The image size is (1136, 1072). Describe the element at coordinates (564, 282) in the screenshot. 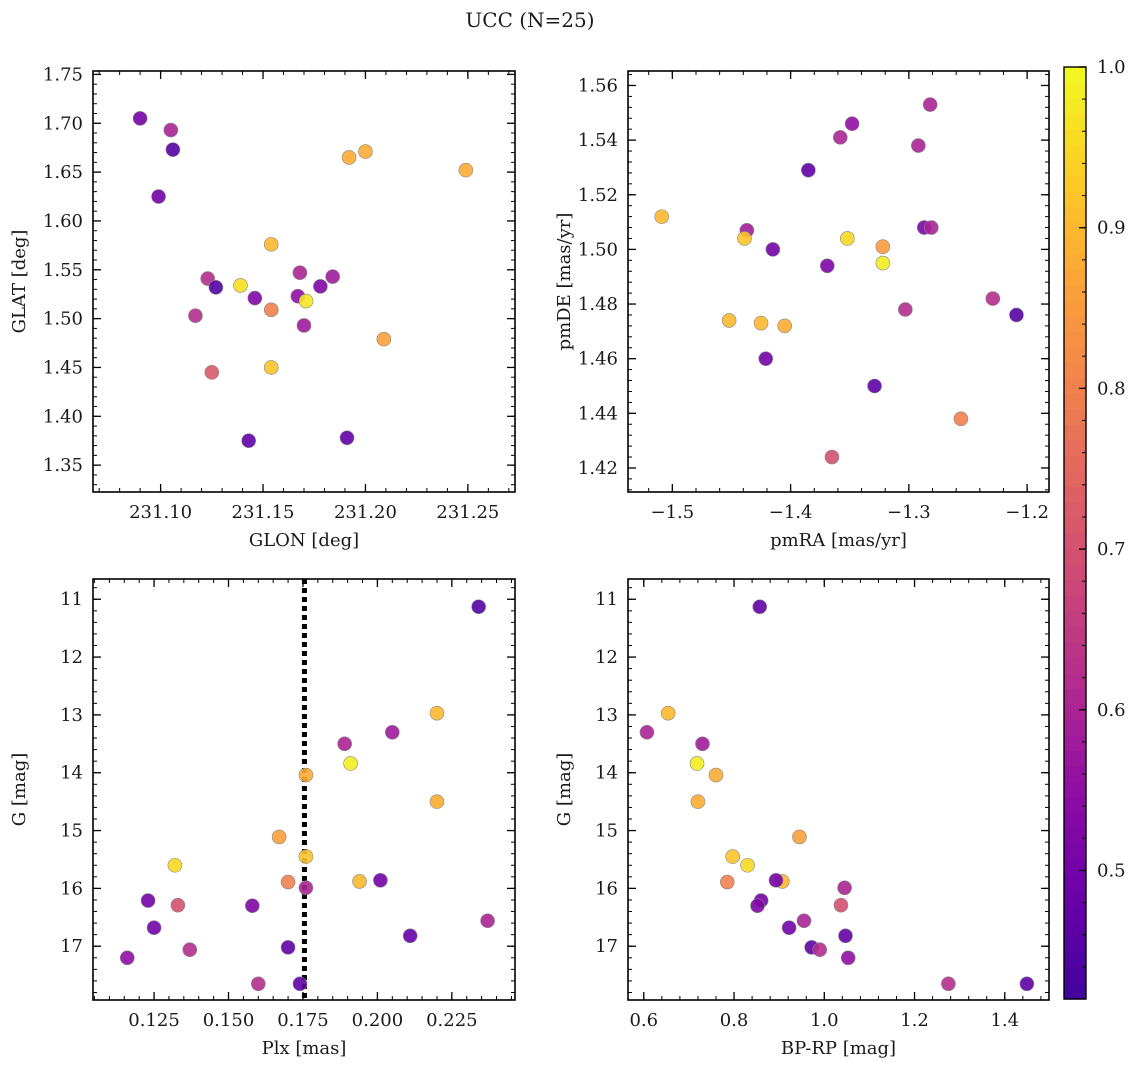

I see `y-axis-label: pmDE [mas/yr]` at that location.